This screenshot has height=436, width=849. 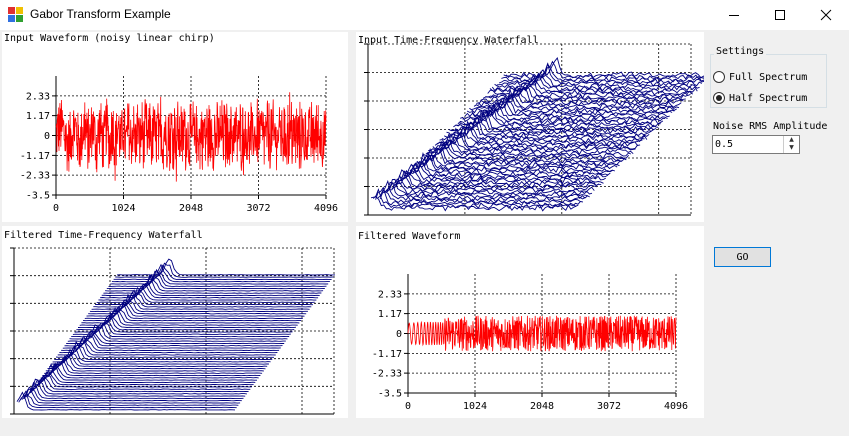 What do you see at coordinates (760, 98) in the screenshot?
I see `half-spectrum-radio: Half Spectrum` at bounding box center [760, 98].